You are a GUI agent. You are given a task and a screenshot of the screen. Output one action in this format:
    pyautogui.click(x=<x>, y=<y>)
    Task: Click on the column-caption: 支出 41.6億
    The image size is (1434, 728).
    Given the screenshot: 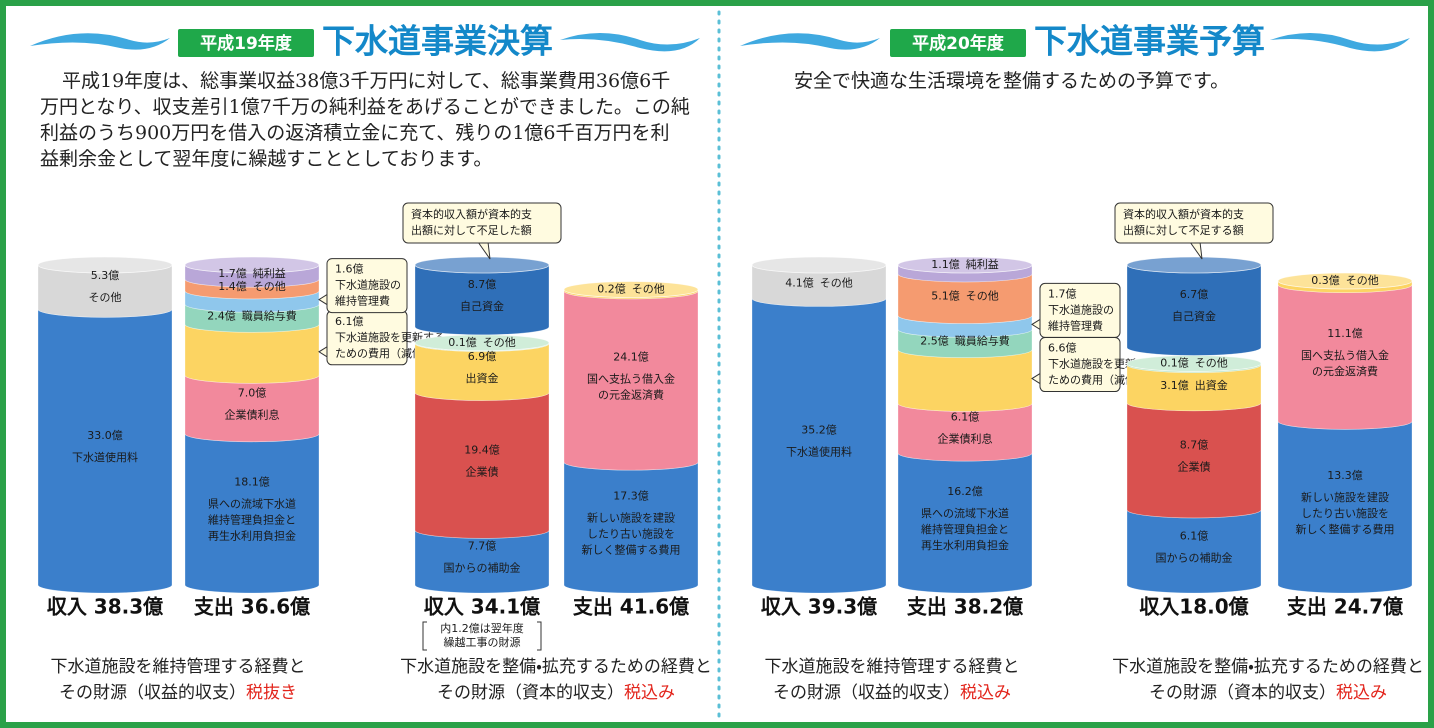 What is the action you would take?
    pyautogui.click(x=631, y=607)
    